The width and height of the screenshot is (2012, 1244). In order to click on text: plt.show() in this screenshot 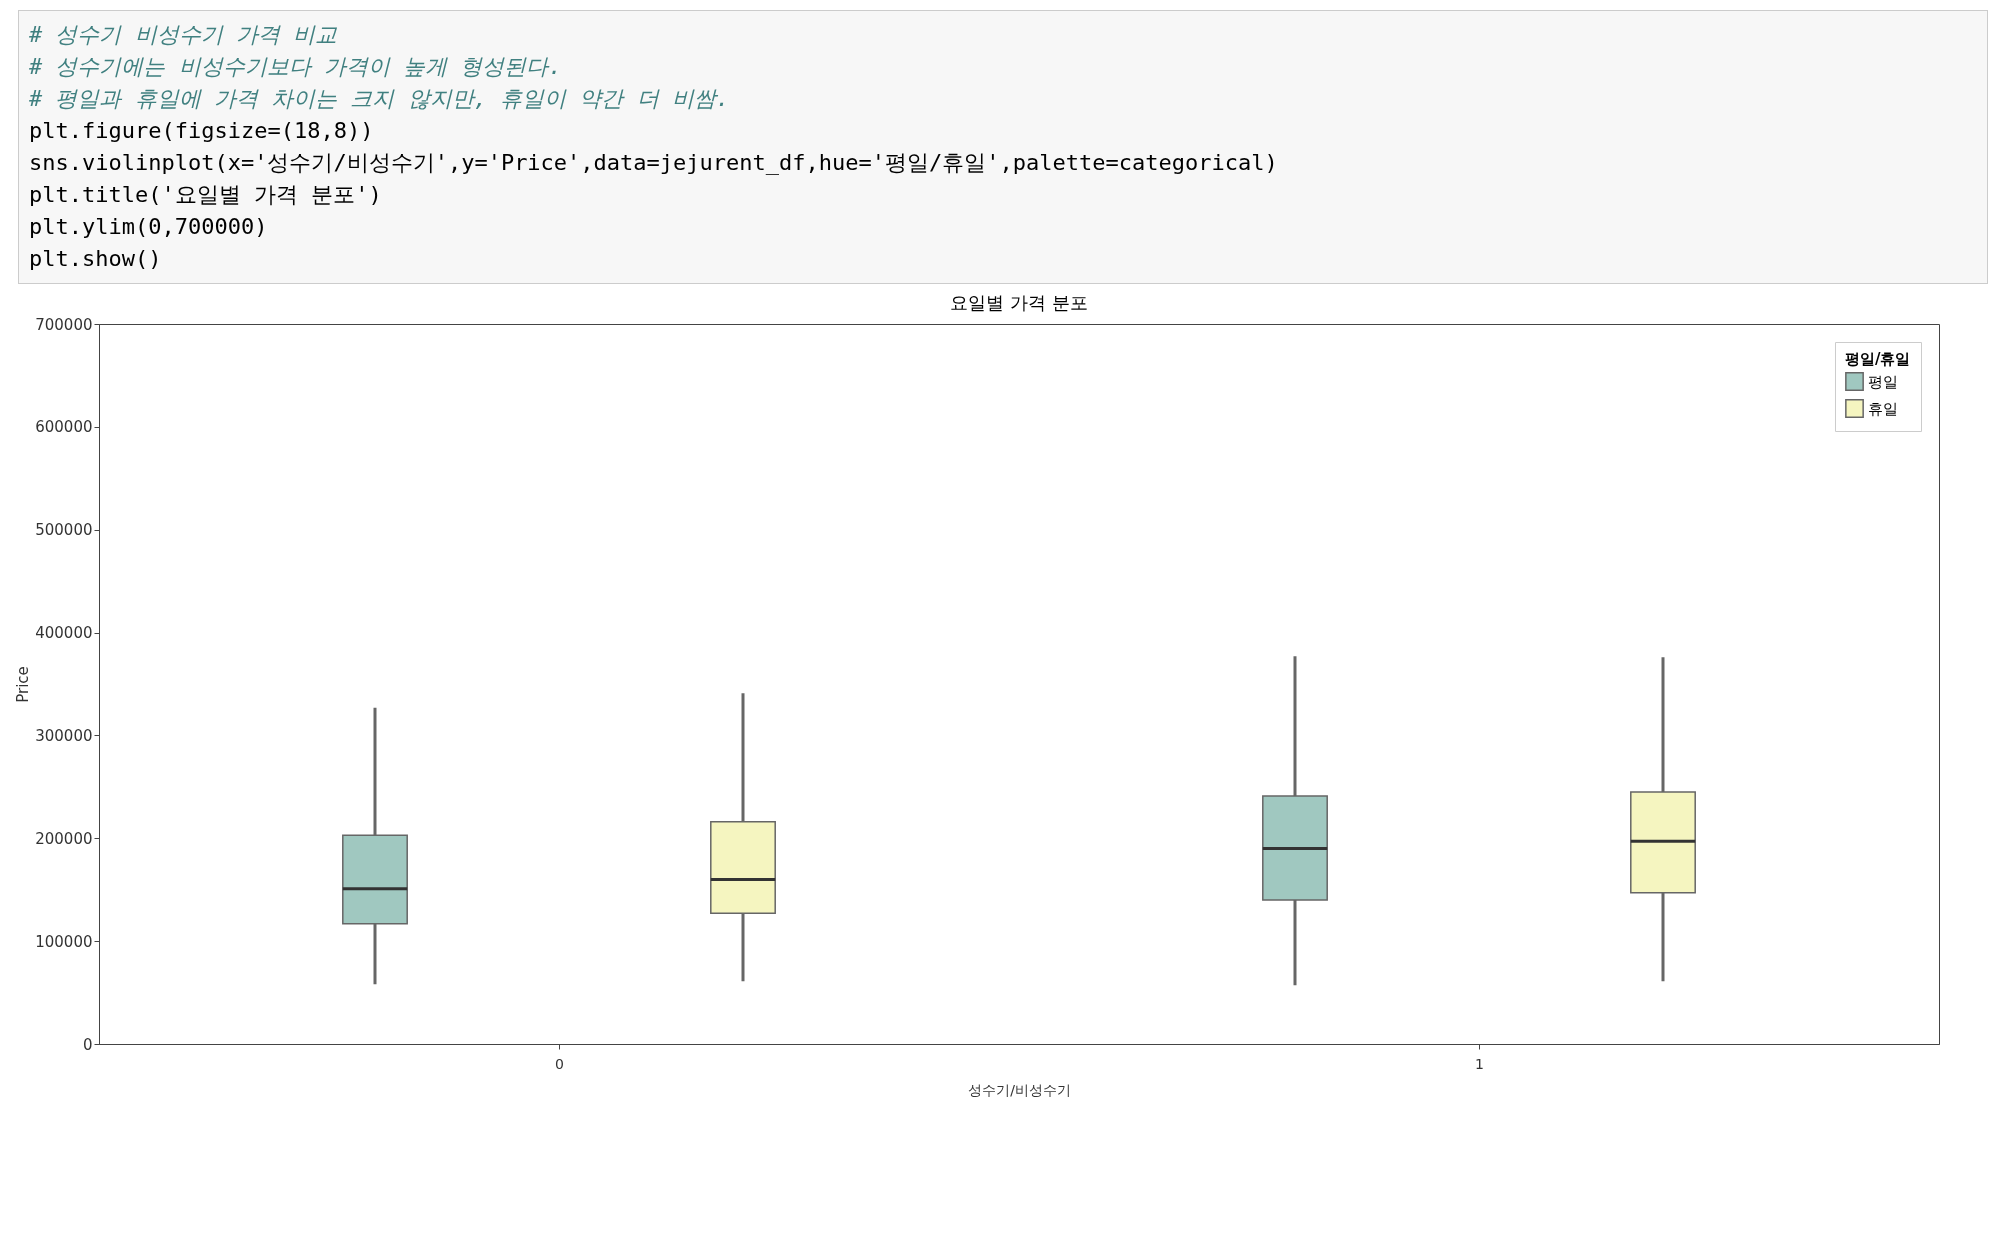, I will do `click(96, 259)`.